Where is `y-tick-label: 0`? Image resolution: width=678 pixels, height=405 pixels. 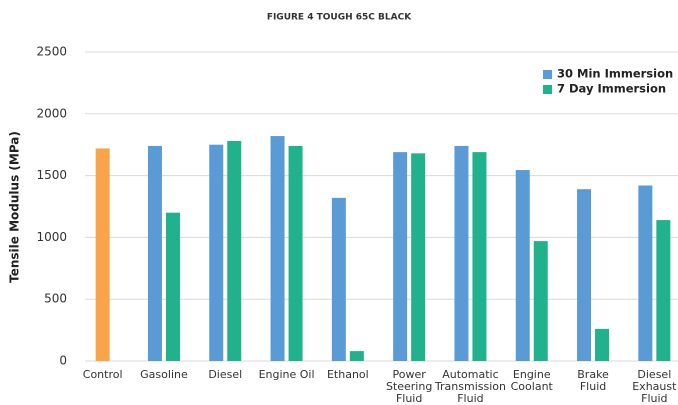 y-tick-label: 0 is located at coordinates (63, 361).